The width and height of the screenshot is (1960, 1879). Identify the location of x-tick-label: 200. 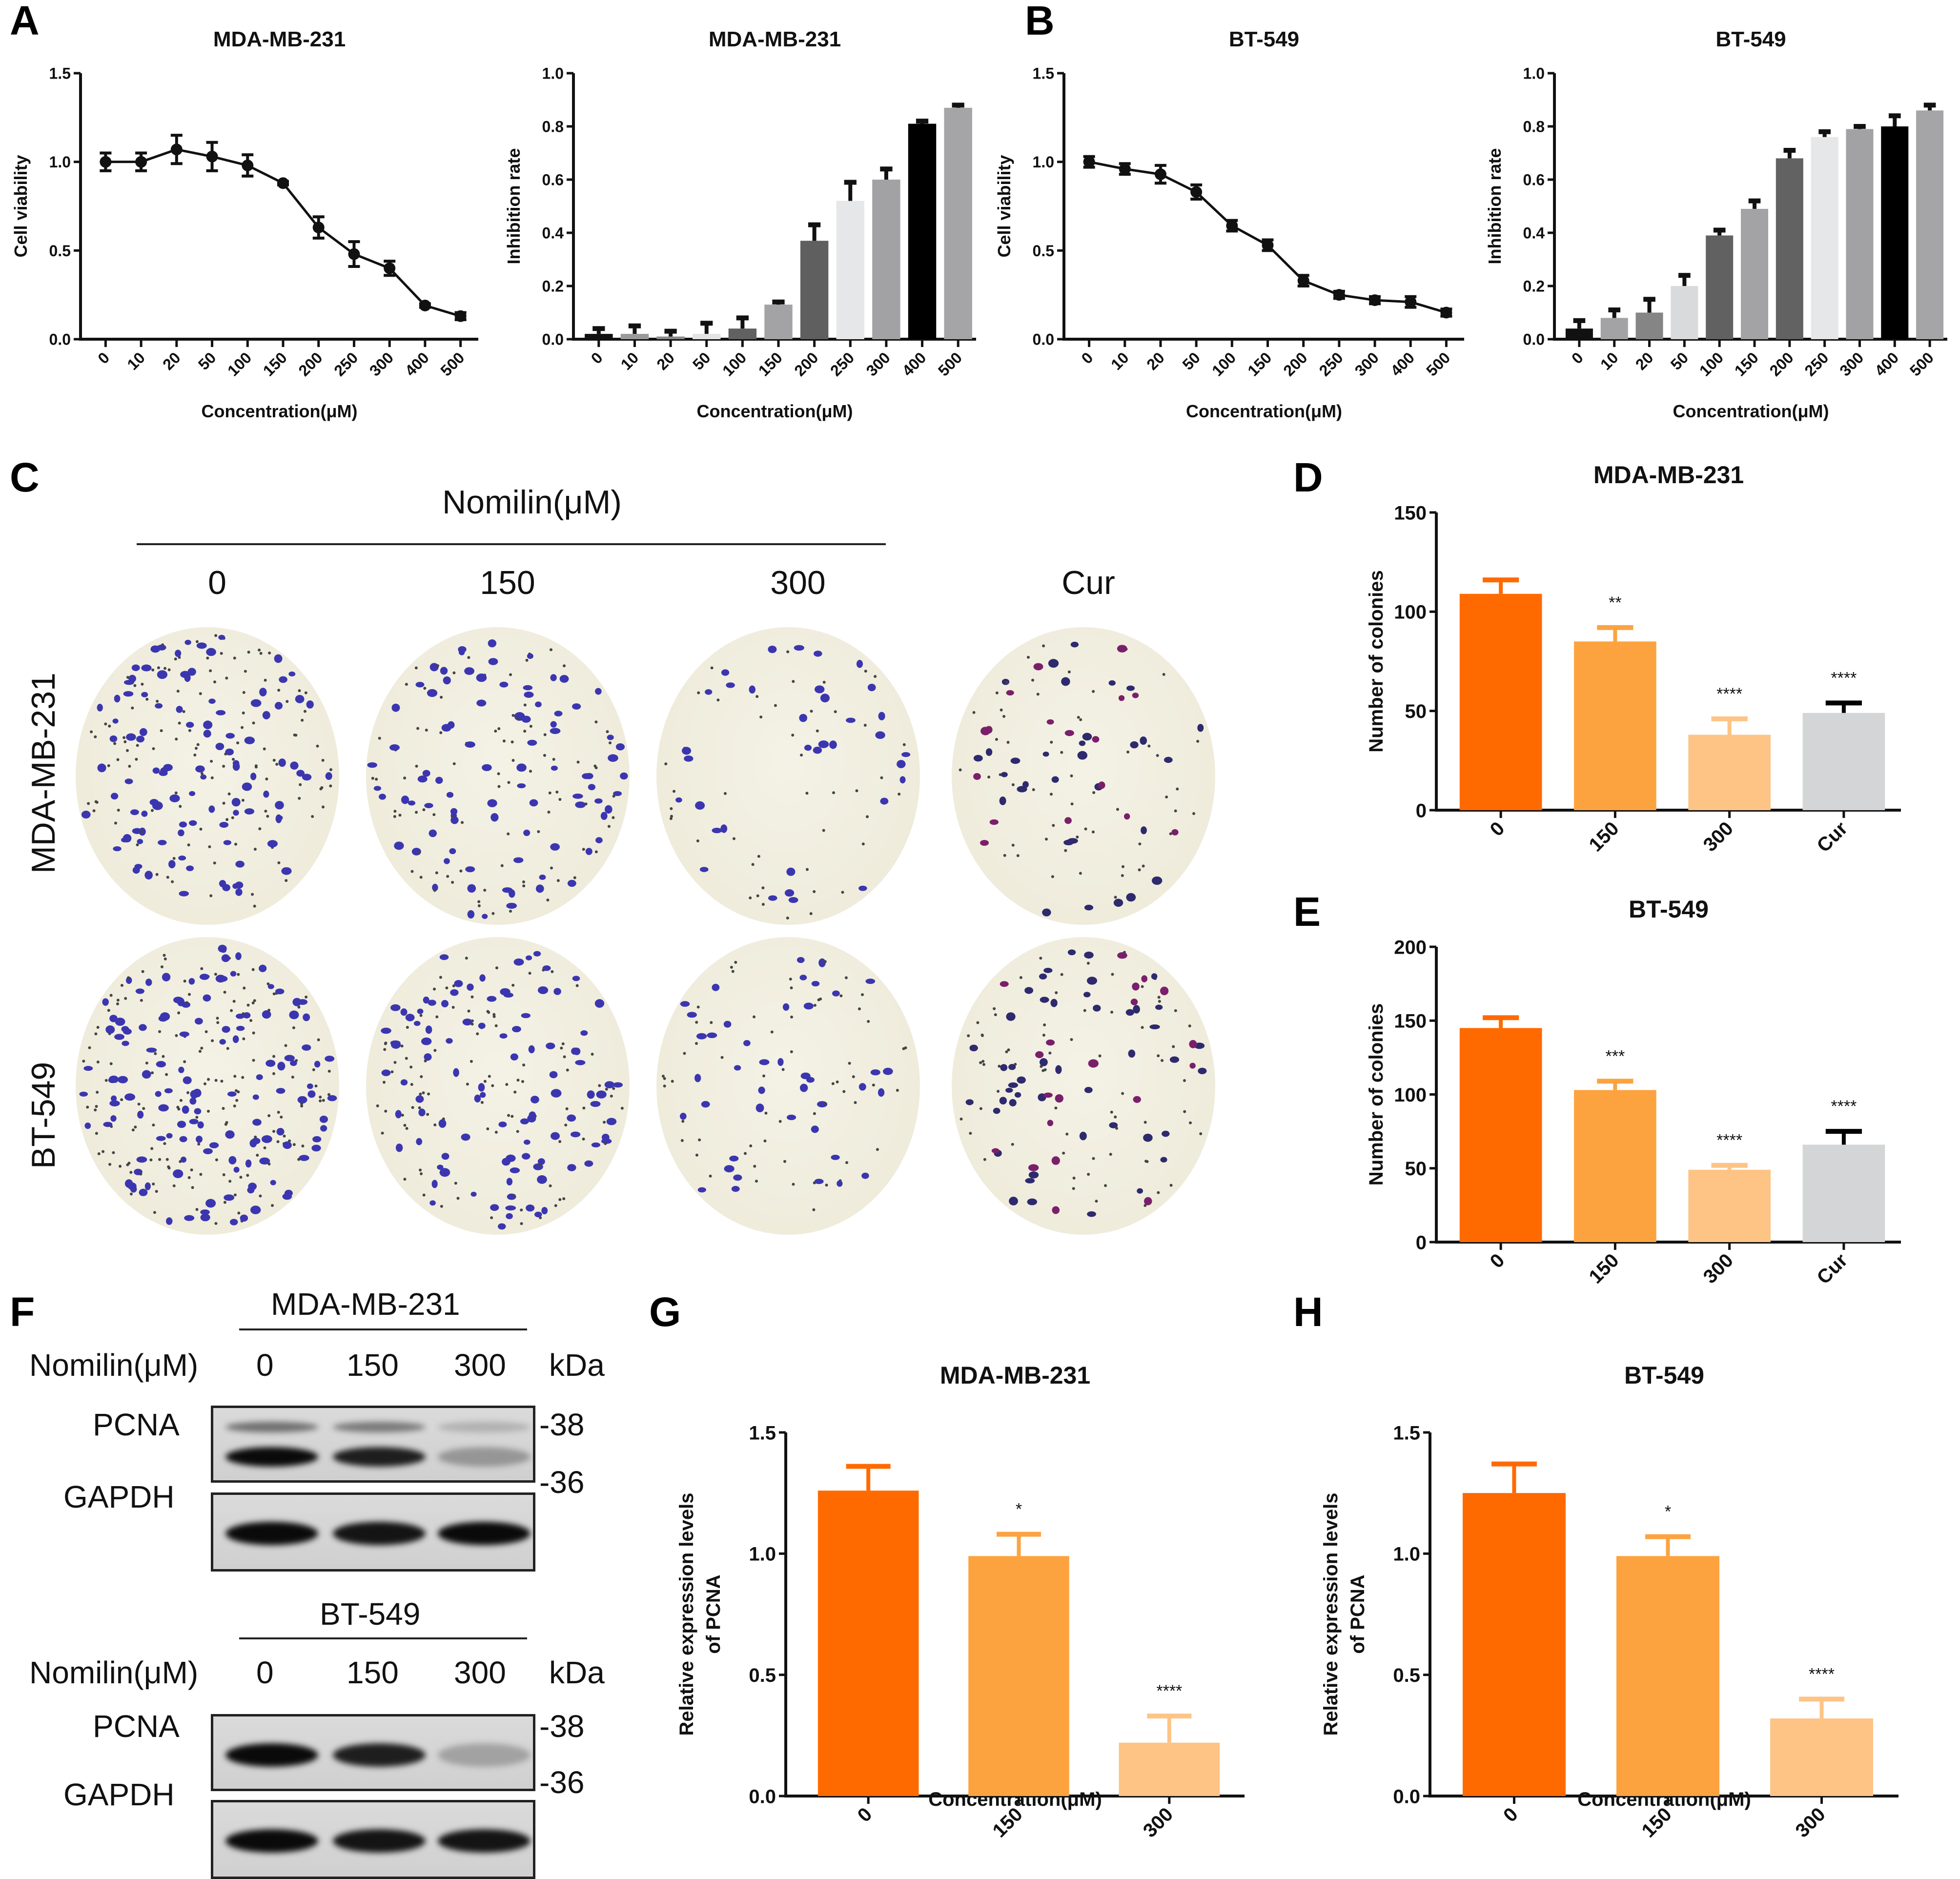
(806, 363).